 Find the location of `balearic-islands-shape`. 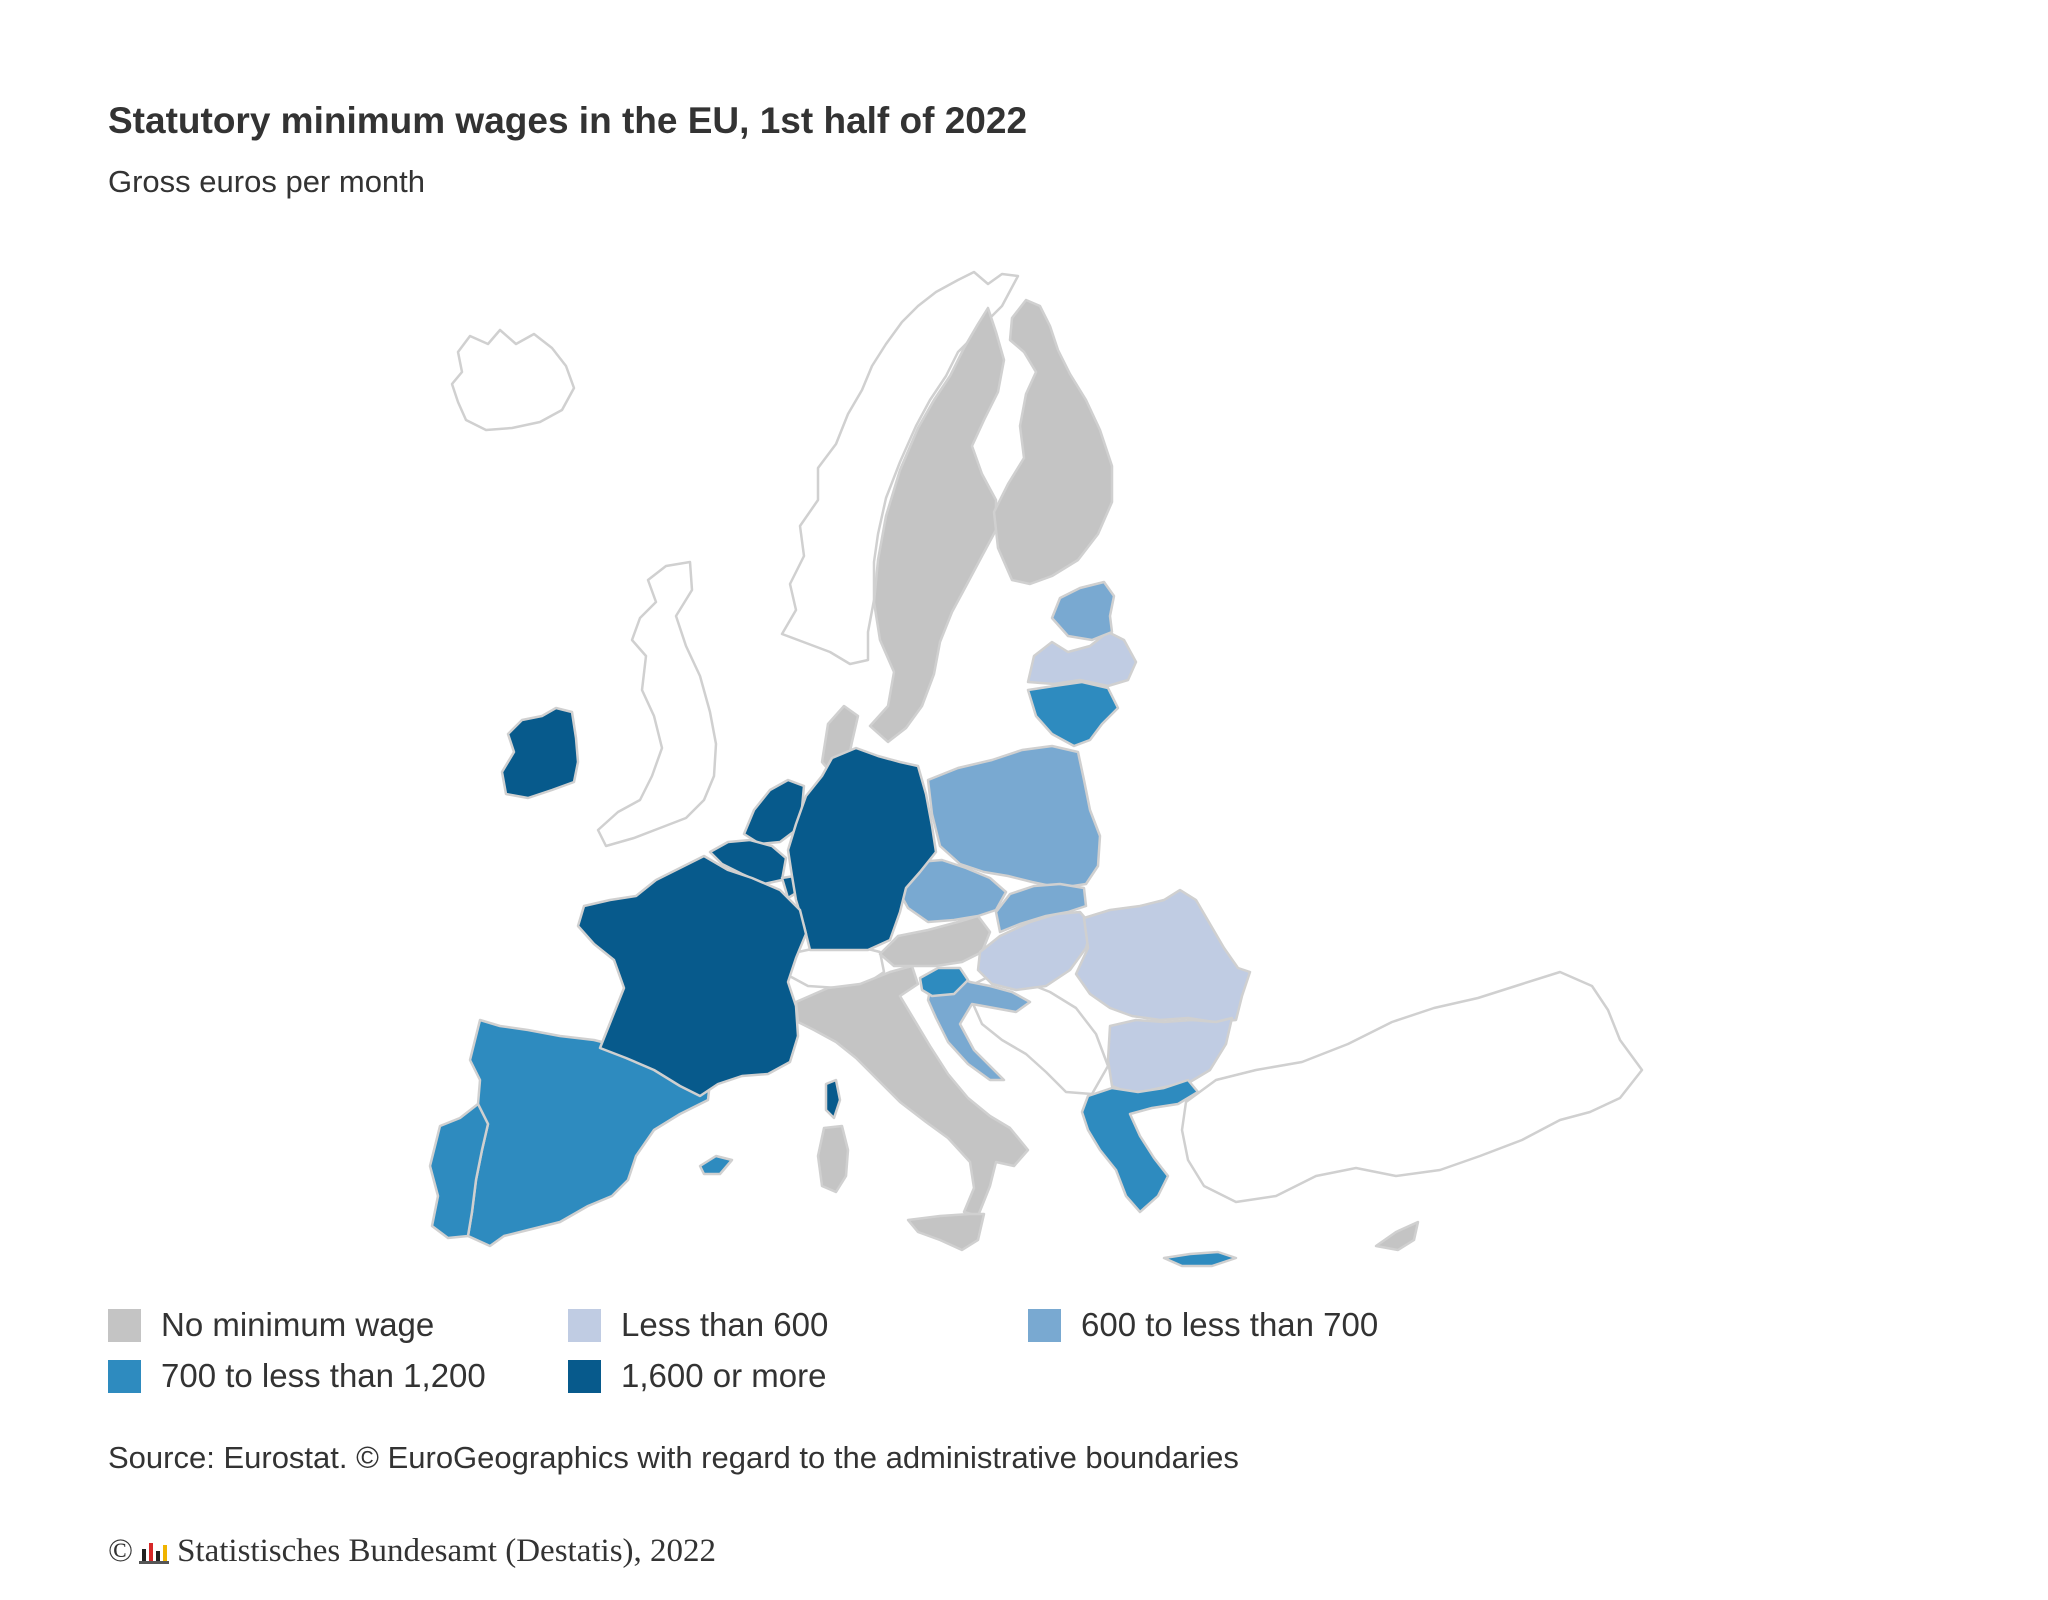

balearic-islands-shape is located at coordinates (716, 1165).